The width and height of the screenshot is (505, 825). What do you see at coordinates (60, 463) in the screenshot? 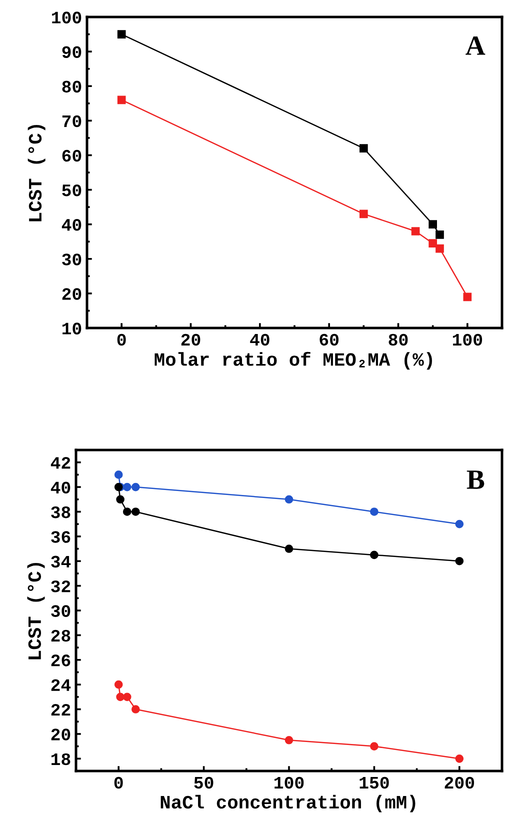
I see `y-tick-label: 42` at bounding box center [60, 463].